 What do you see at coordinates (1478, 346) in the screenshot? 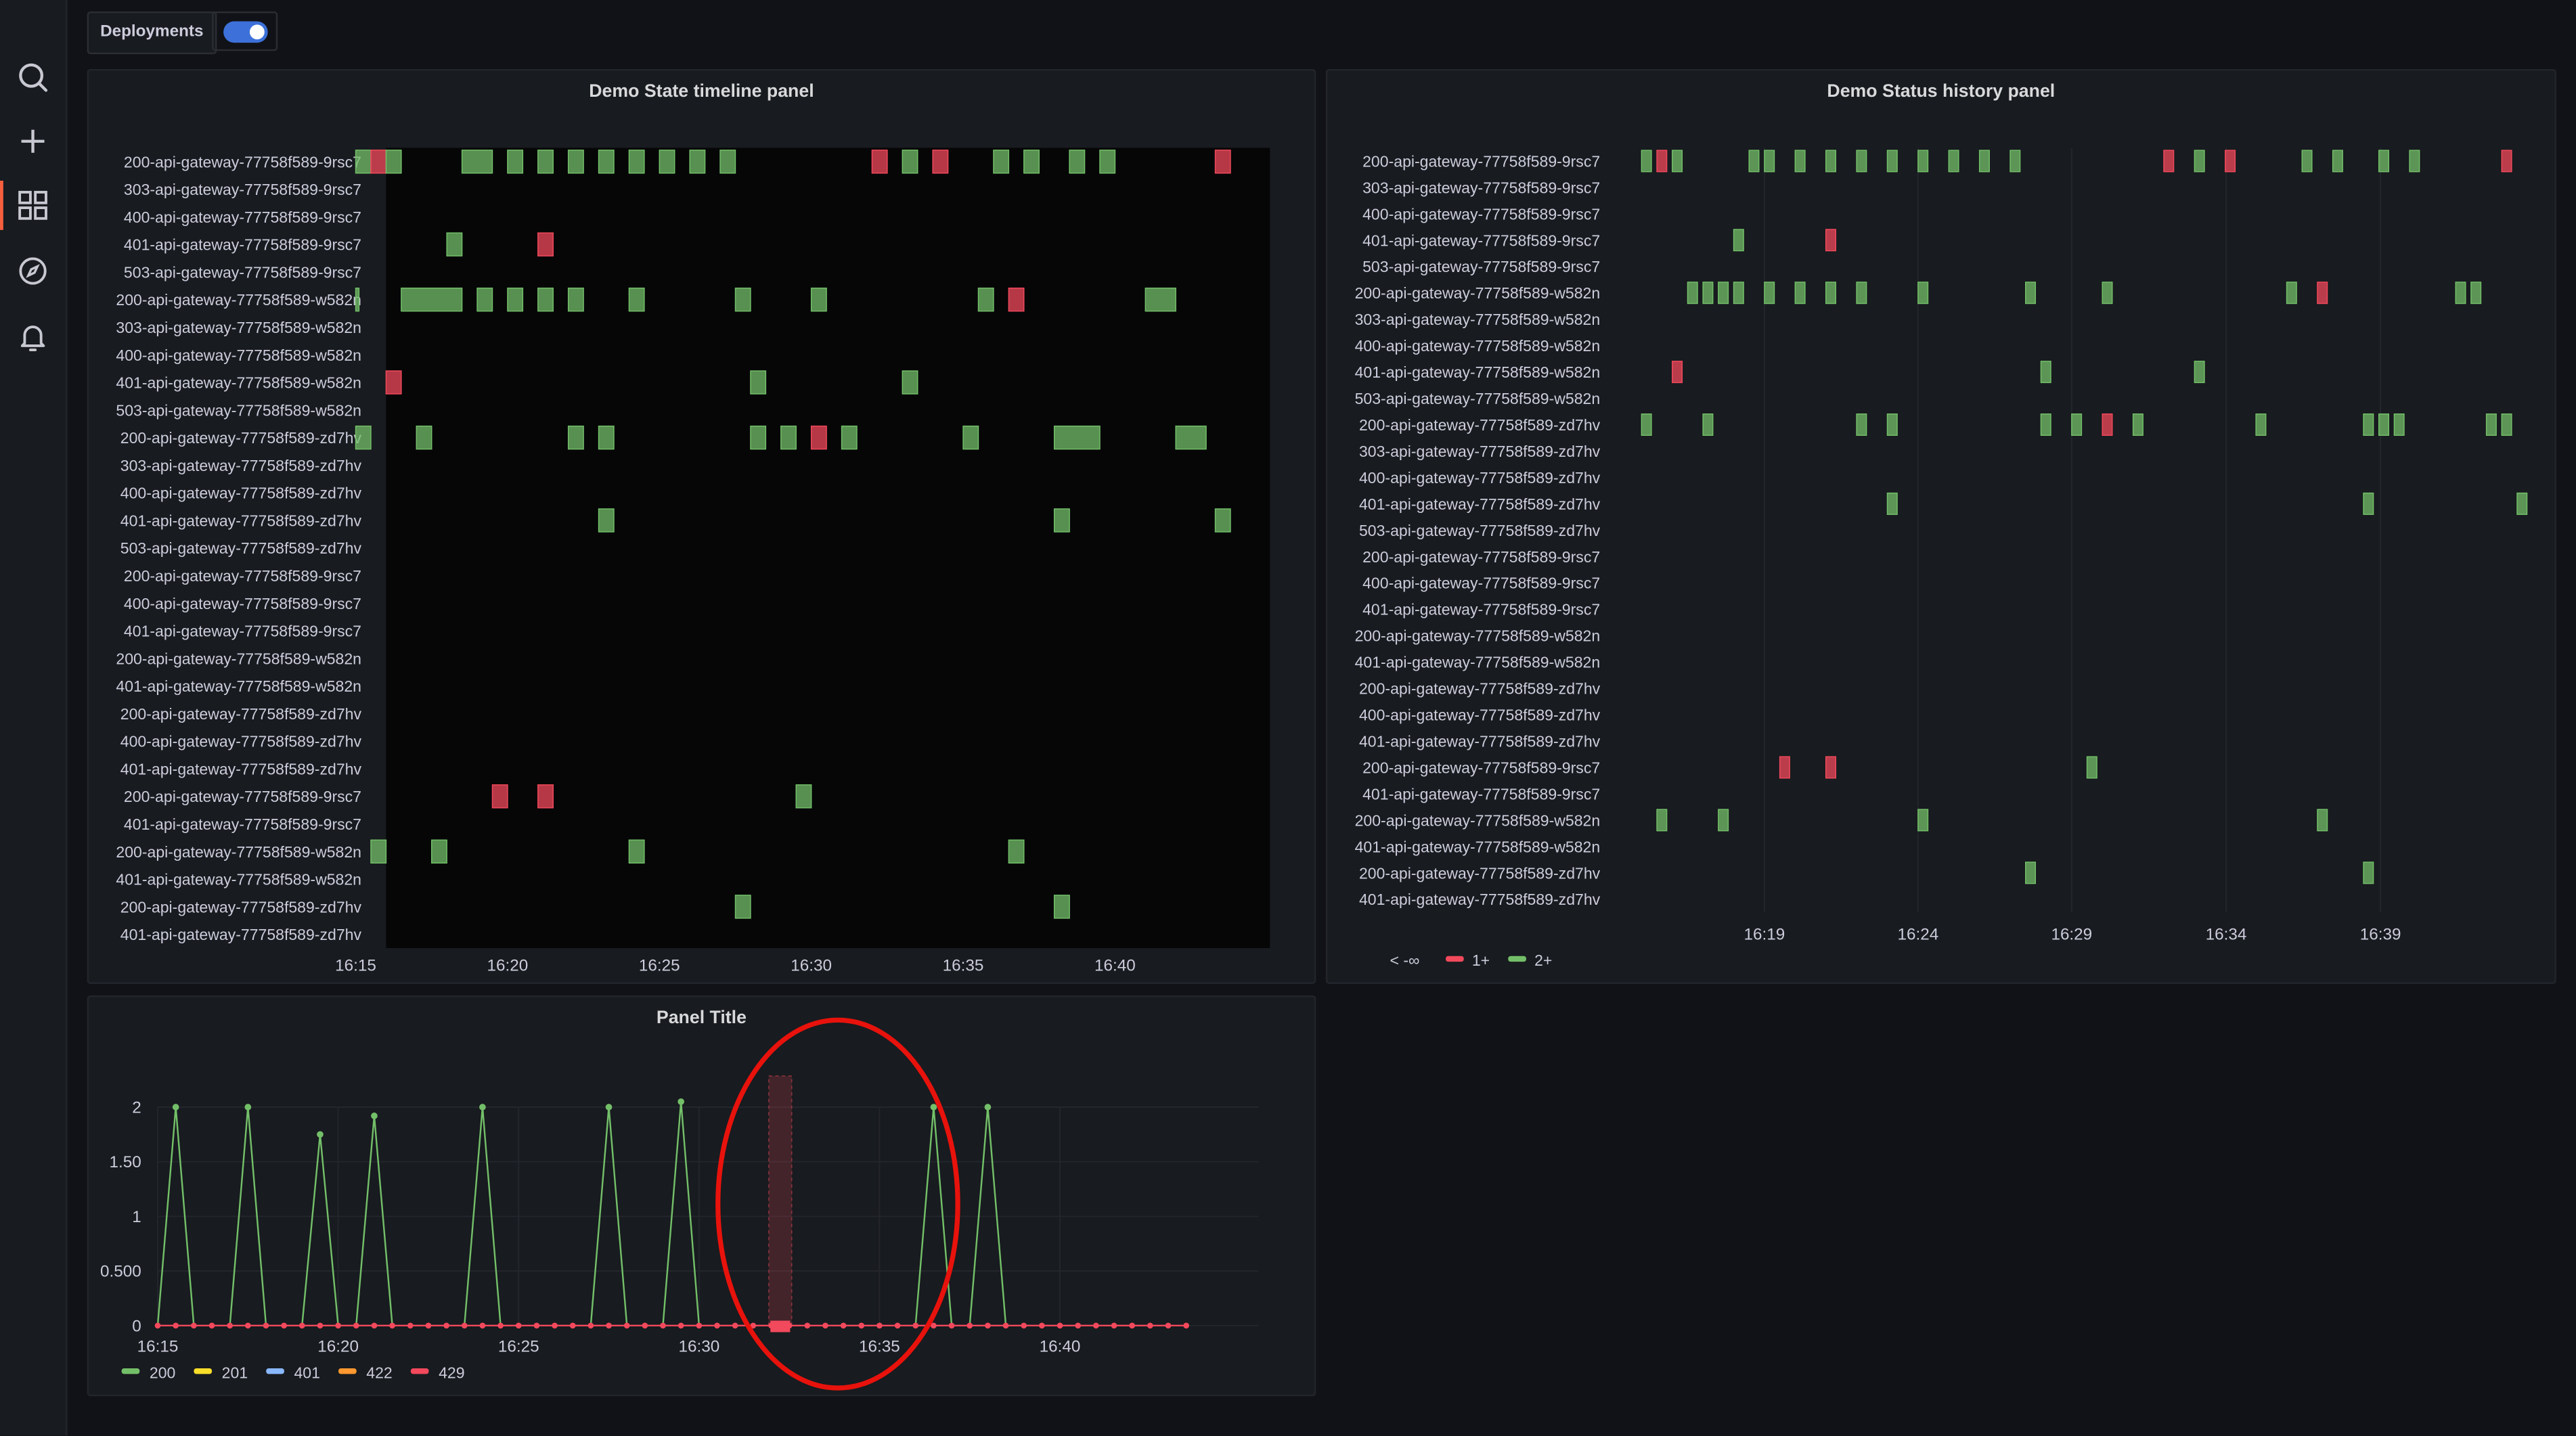
I see `history-row-label: 400-api-gateway-77758f589-w582n` at bounding box center [1478, 346].